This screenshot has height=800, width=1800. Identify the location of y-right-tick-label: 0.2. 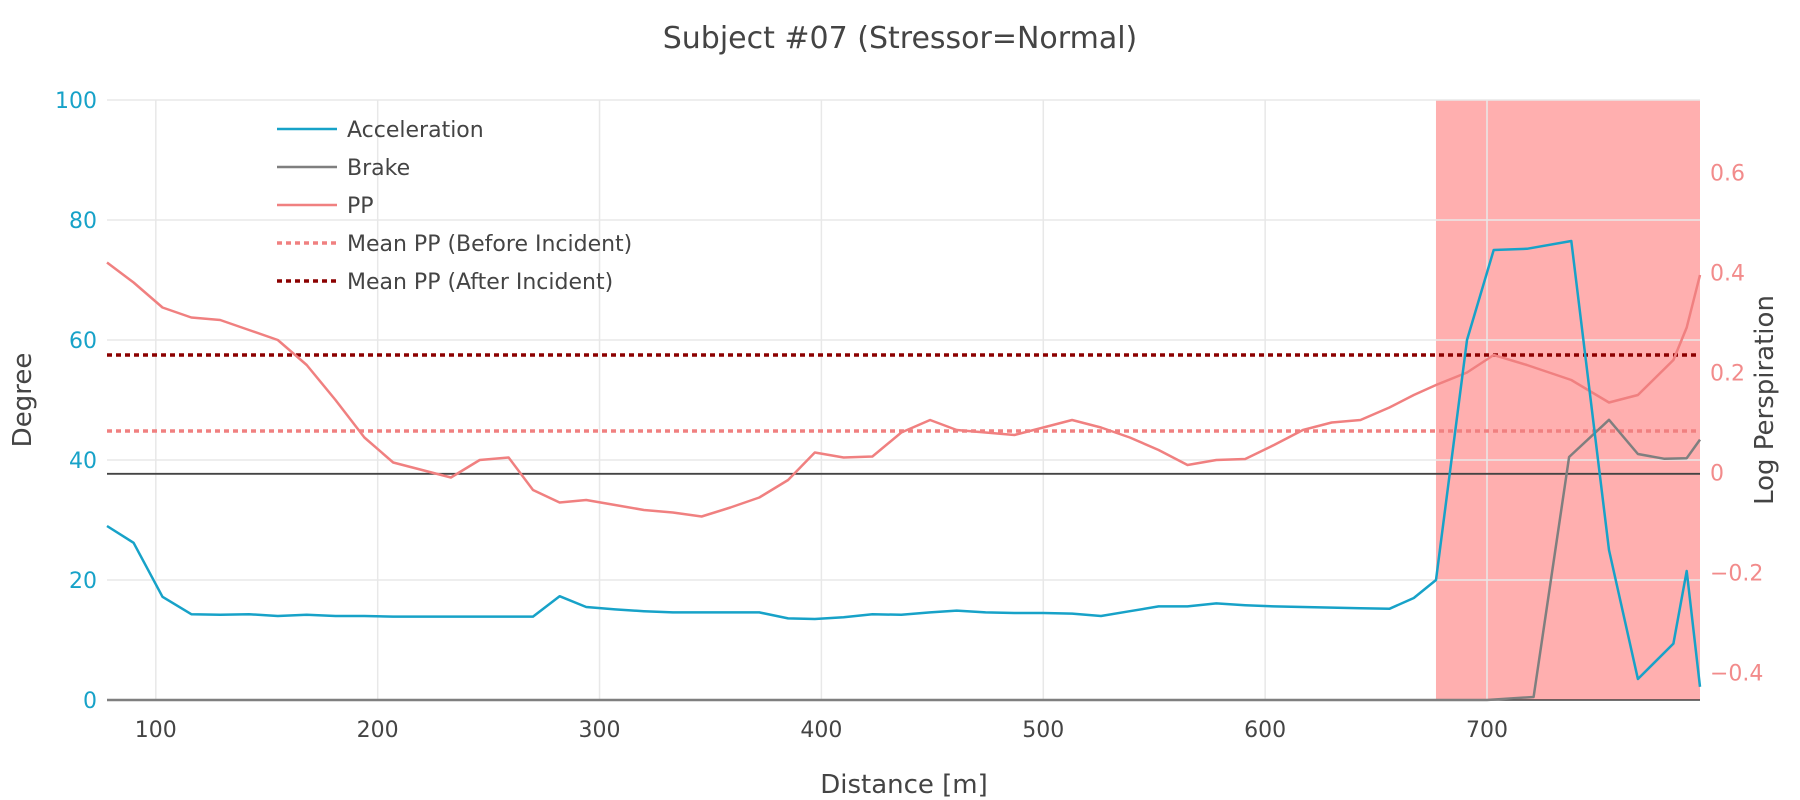
(1727, 374).